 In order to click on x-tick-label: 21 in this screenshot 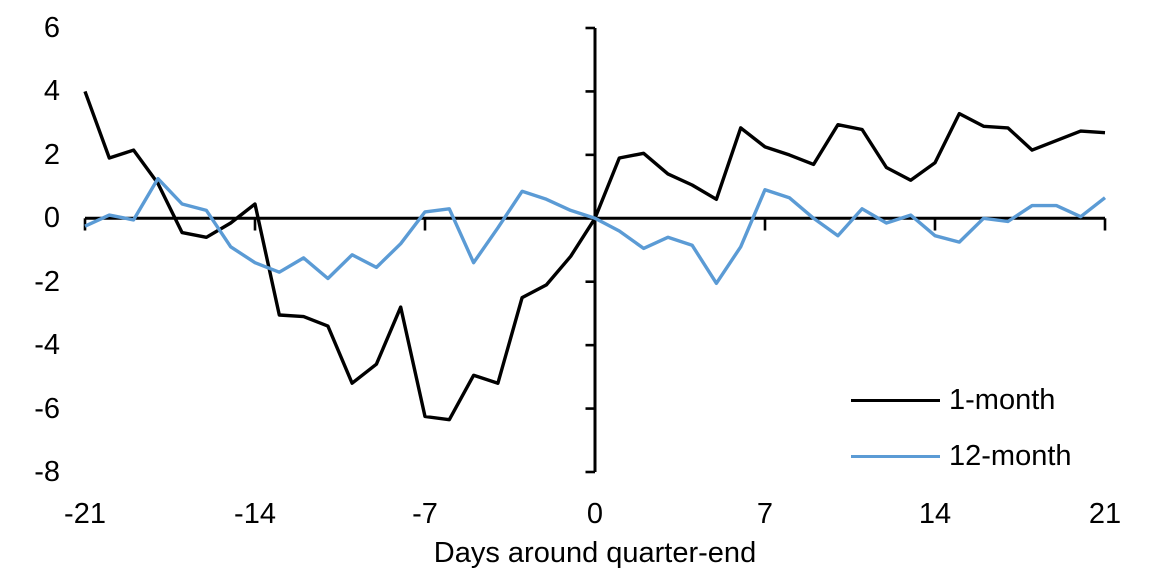, I will do `click(1105, 514)`.